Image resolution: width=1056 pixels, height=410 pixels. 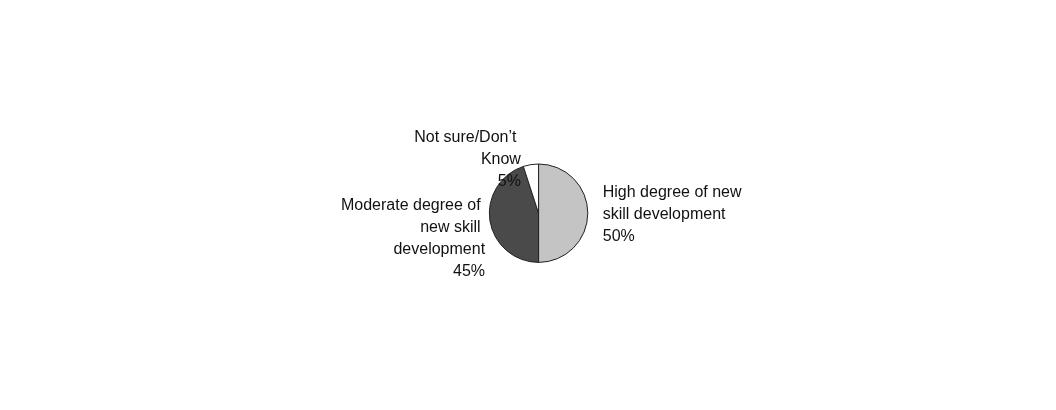 What do you see at coordinates (413, 227) in the screenshot?
I see `slice-label: Moderate degree of new skill development` at bounding box center [413, 227].